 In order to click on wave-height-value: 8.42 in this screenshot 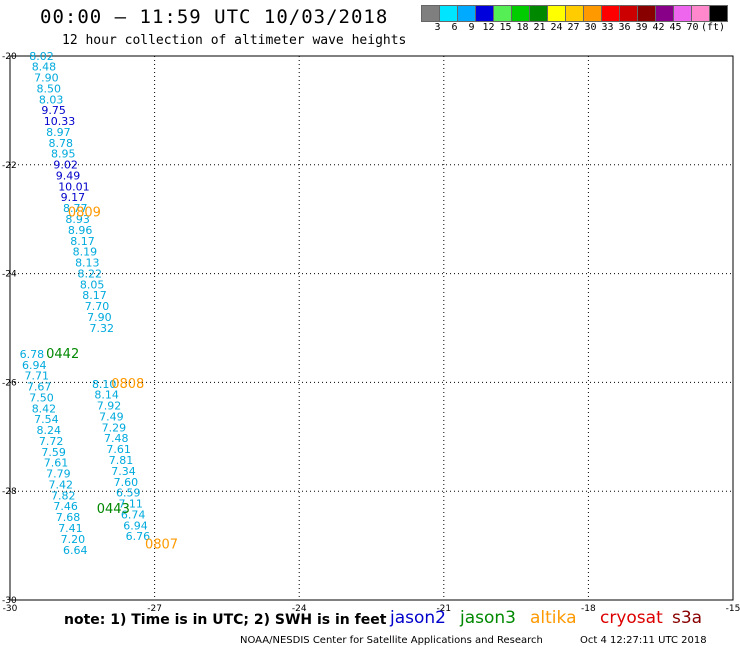, I will do `click(44, 408)`.